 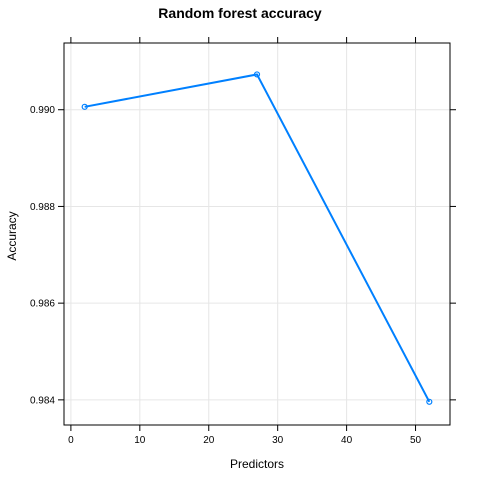 I want to click on y-axis-label: Accuracy, so click(x=12, y=235).